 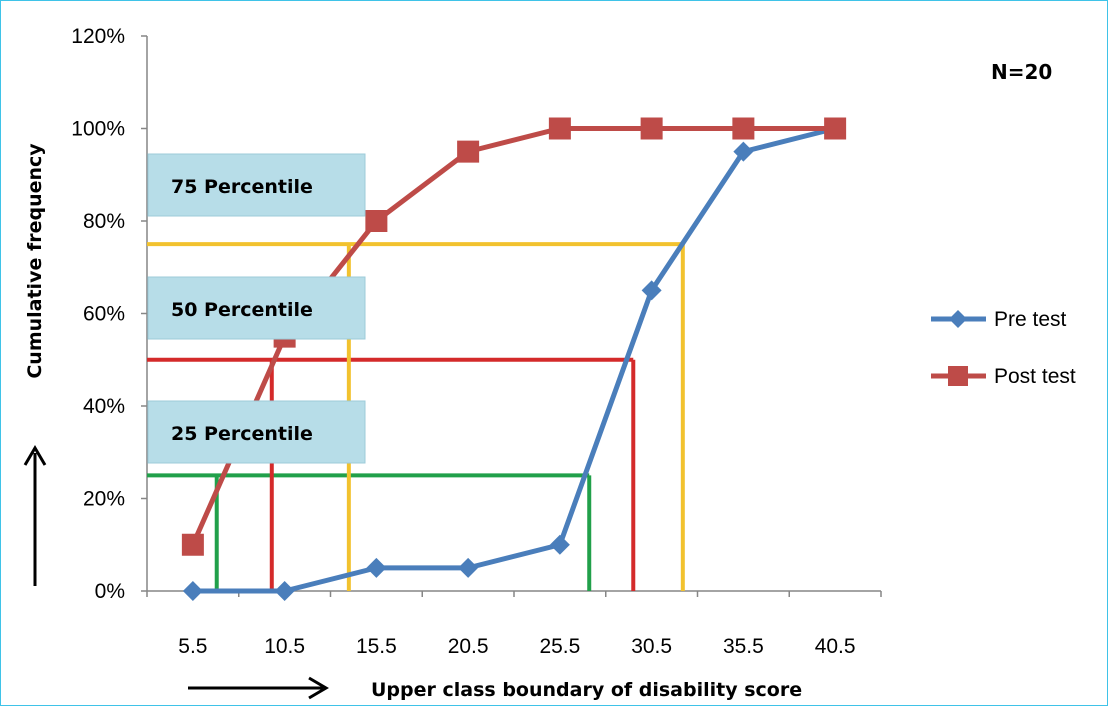 I want to click on y-tick-label: 0%, so click(x=110, y=591).